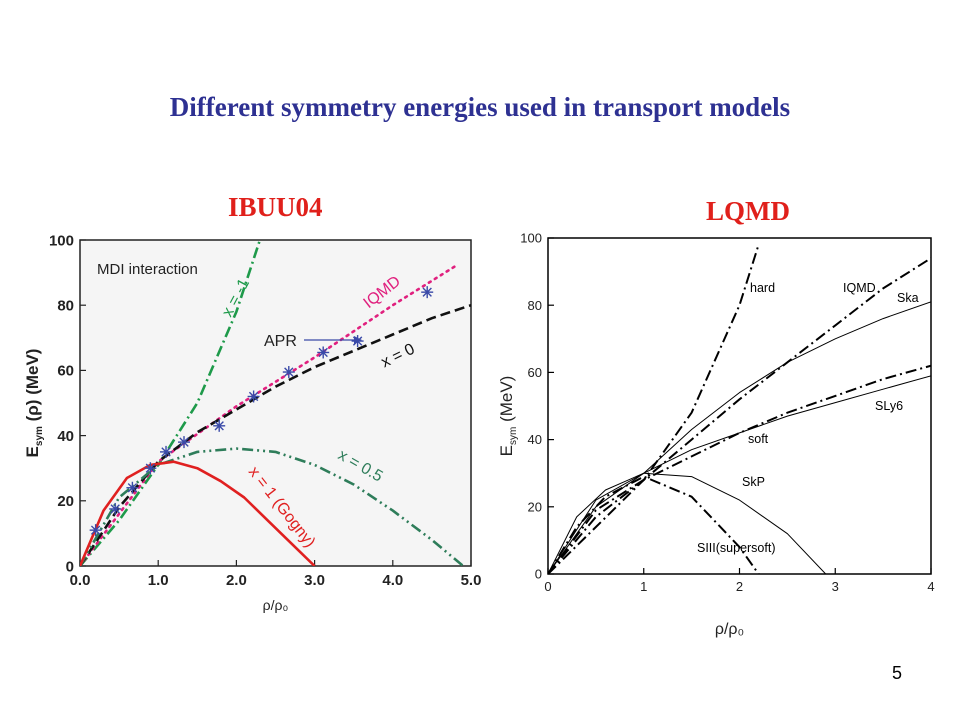 Image resolution: width=960 pixels, height=720 pixels. I want to click on x-tick-label: 3.0, so click(314, 580).